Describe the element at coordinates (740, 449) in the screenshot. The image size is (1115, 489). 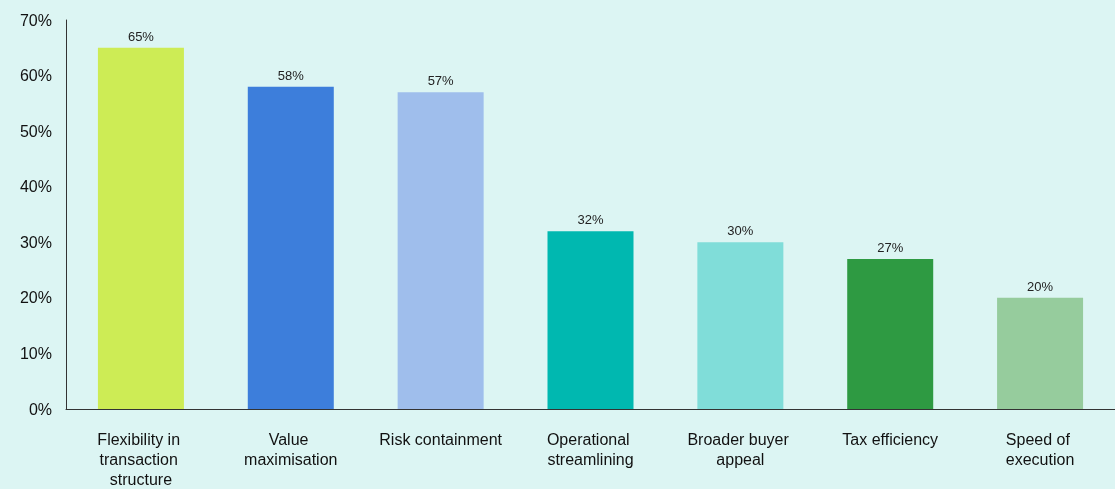
I see `x-tick-label: Broader buyer appeal` at that location.